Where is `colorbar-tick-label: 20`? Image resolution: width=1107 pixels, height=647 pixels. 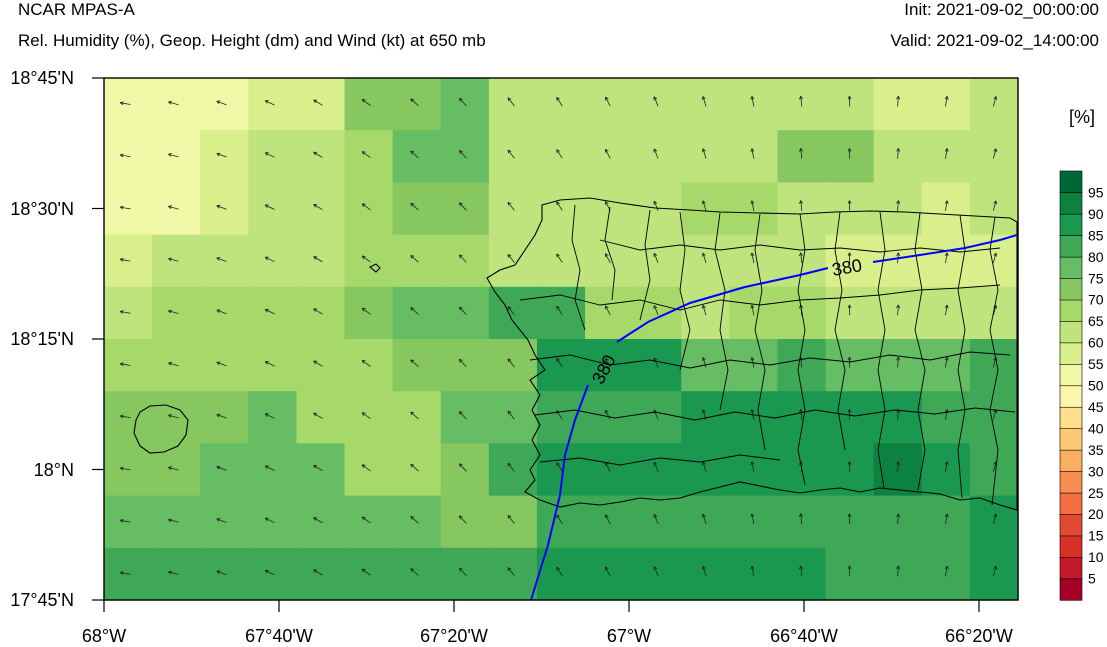 colorbar-tick-label: 20 is located at coordinates (1096, 514).